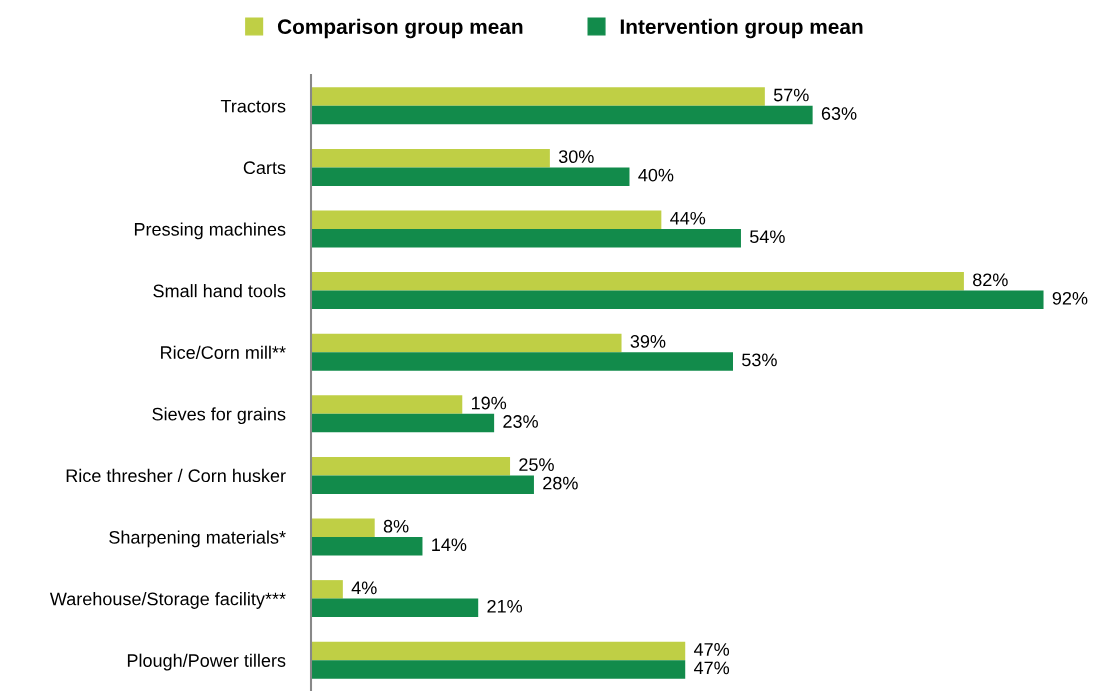 The image size is (1097, 691). Describe the element at coordinates (767, 237) in the screenshot. I see `data-label: 54%` at that location.